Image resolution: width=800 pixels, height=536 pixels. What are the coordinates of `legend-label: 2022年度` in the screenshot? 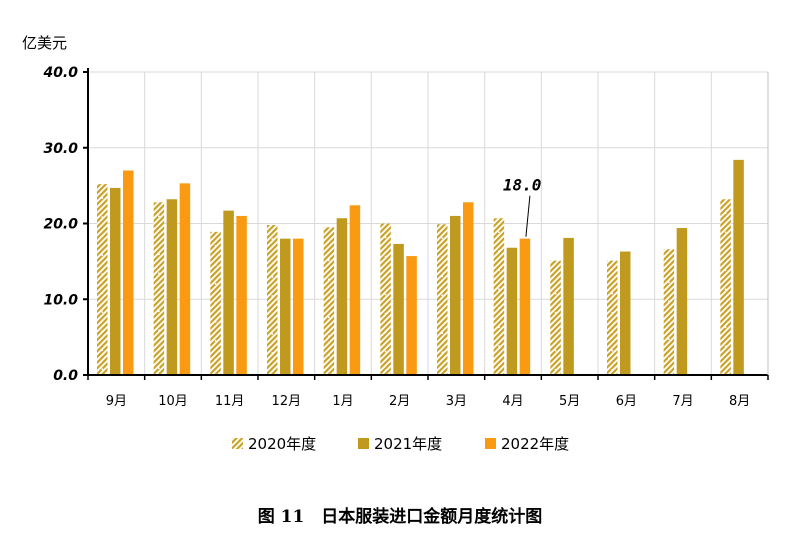 It's located at (535, 444).